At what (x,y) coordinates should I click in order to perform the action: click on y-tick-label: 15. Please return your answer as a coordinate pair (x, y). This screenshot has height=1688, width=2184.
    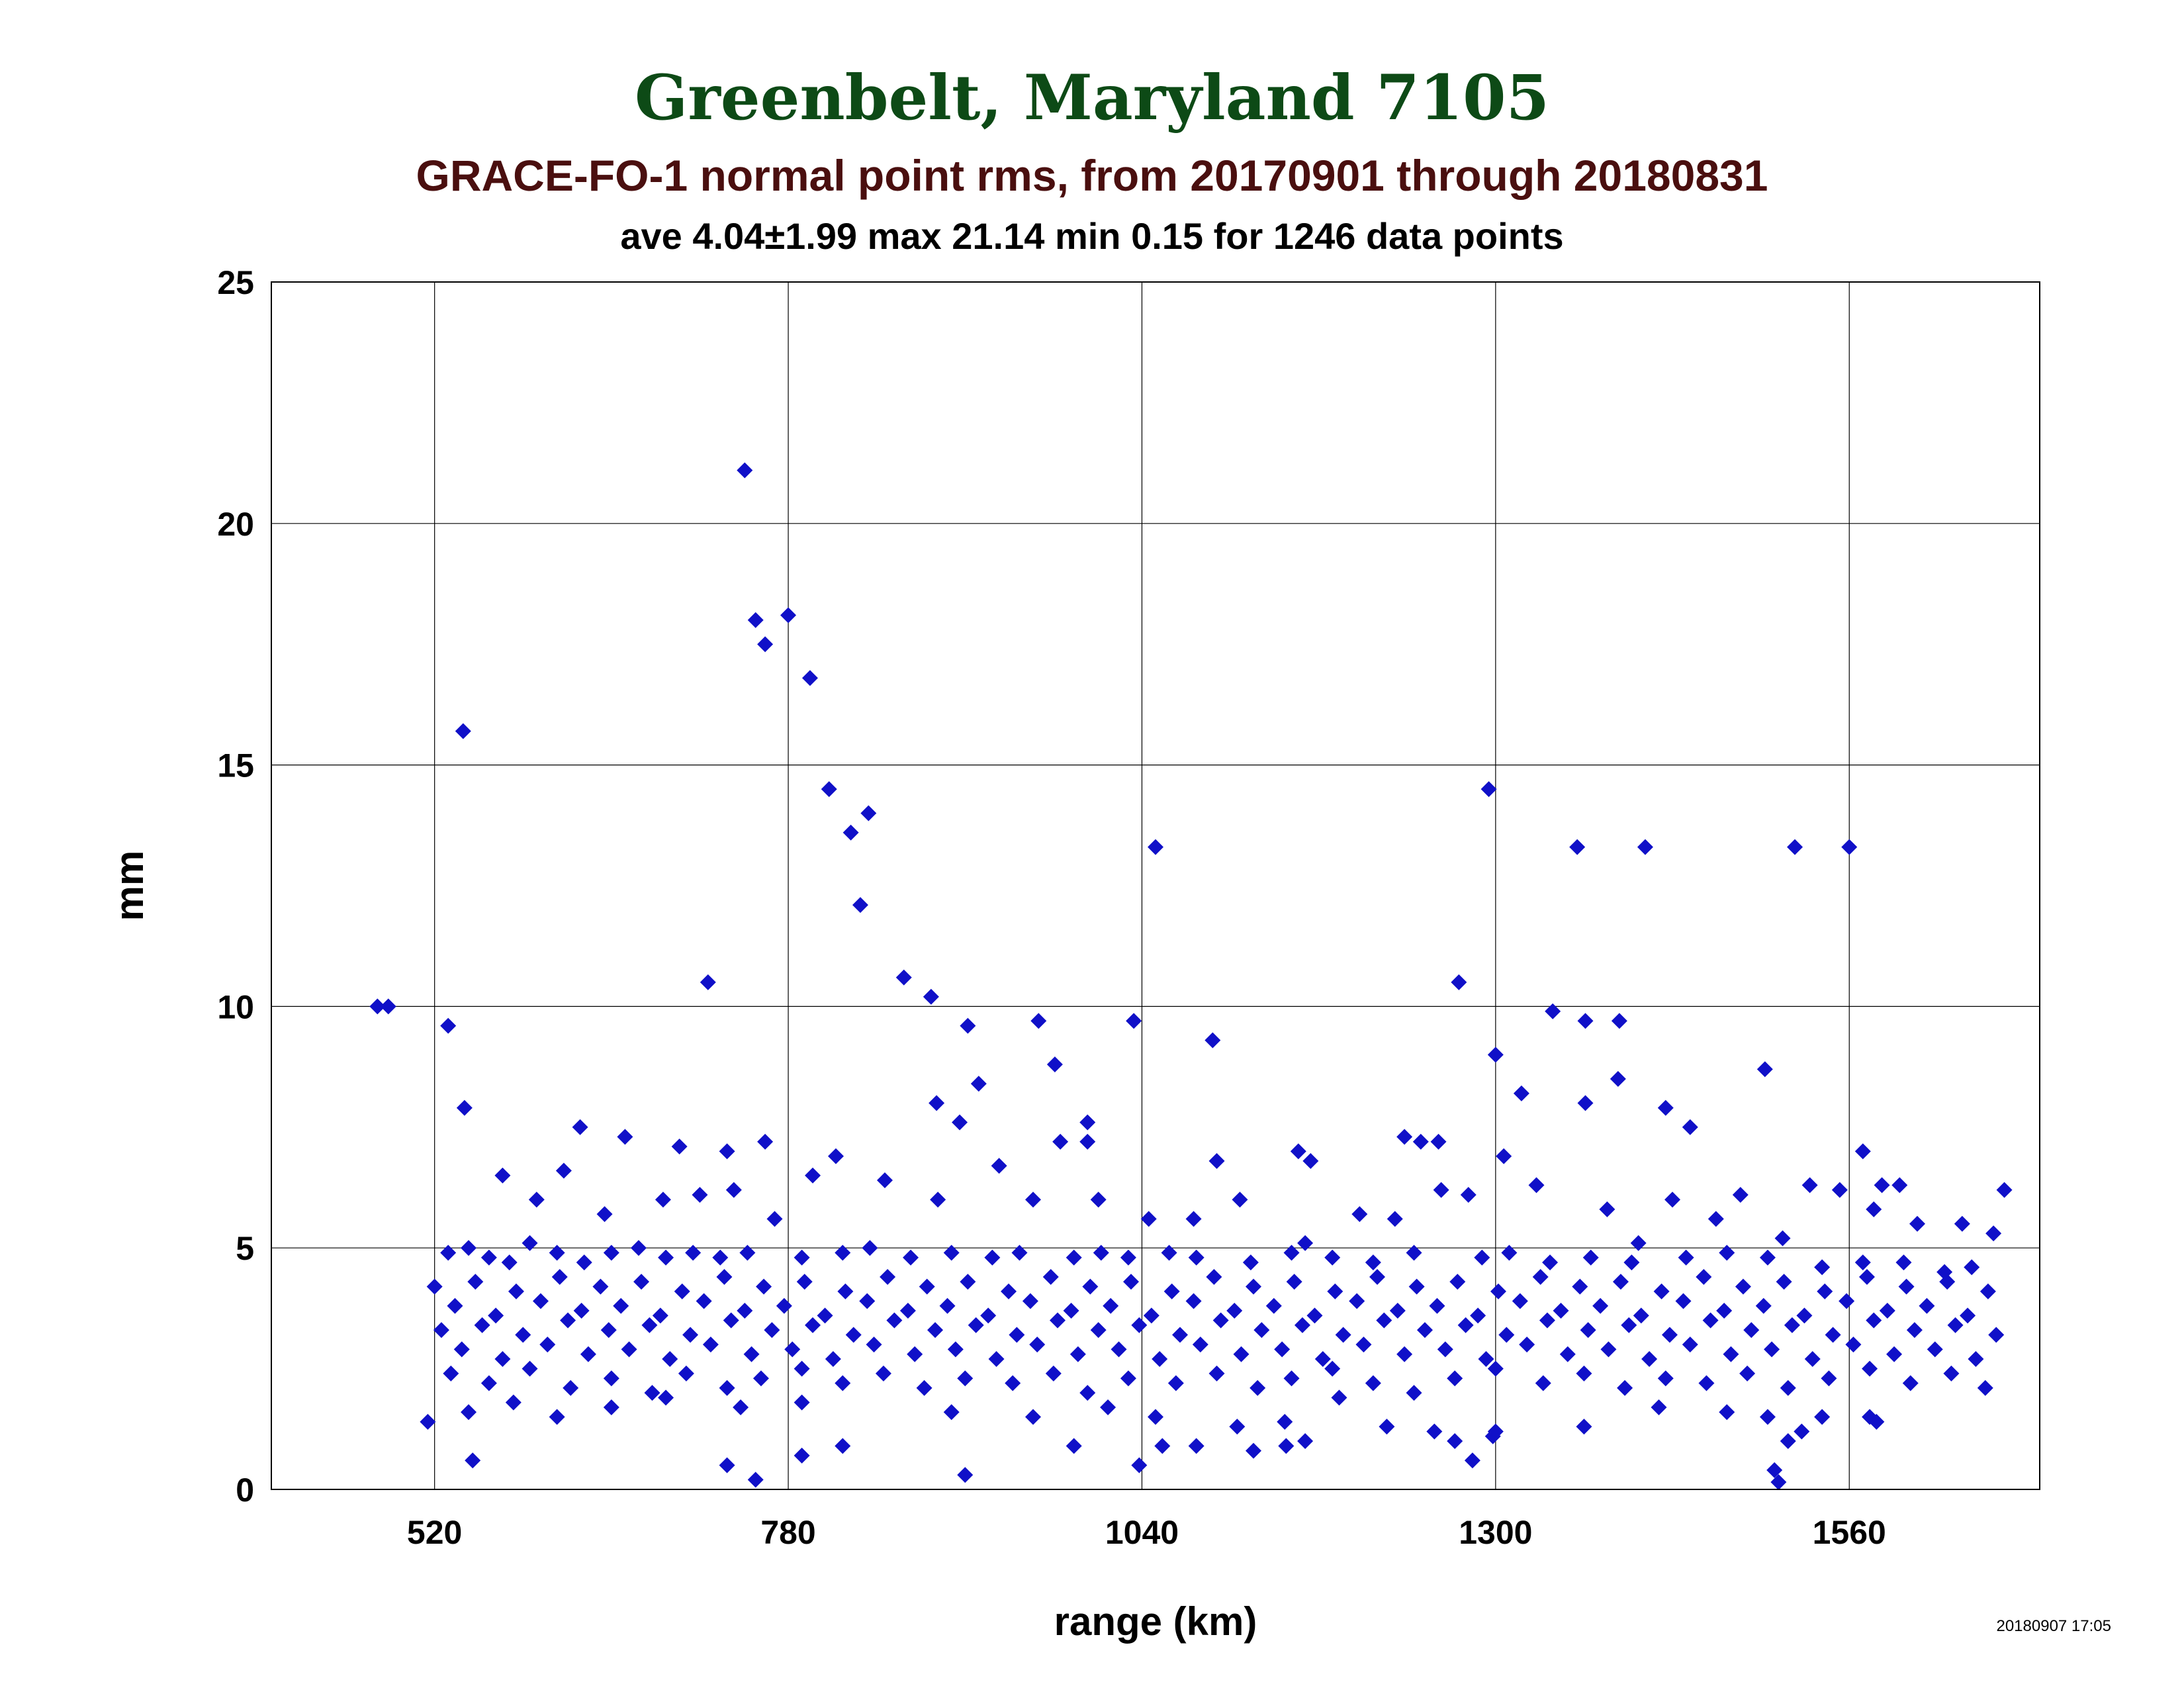
    Looking at the image, I should click on (235, 765).